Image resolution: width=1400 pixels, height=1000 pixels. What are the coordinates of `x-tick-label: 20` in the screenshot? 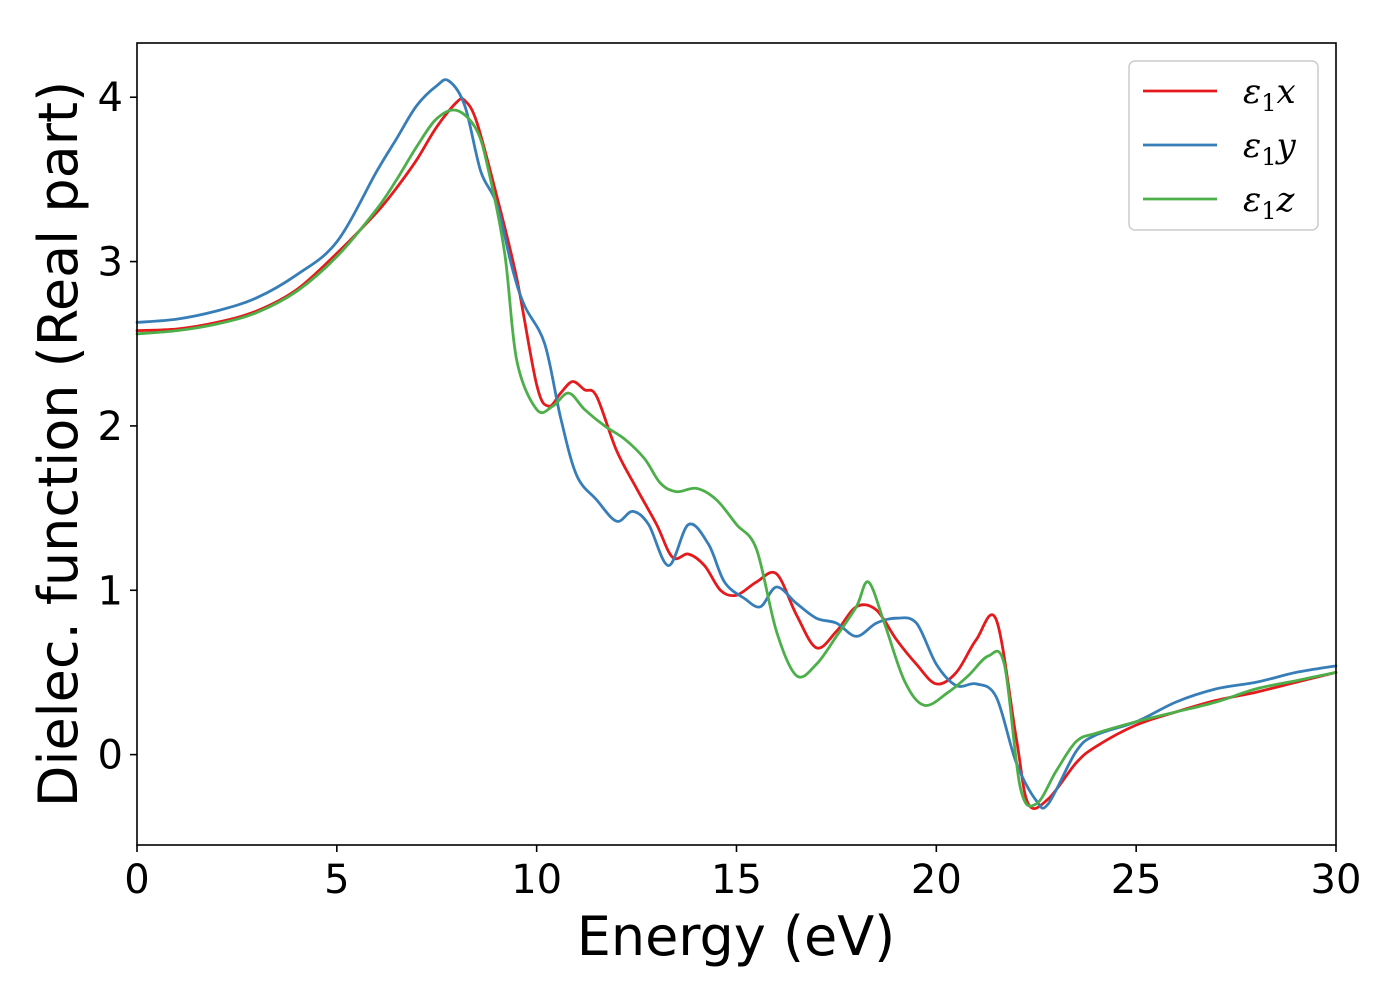 It's located at (936, 880).